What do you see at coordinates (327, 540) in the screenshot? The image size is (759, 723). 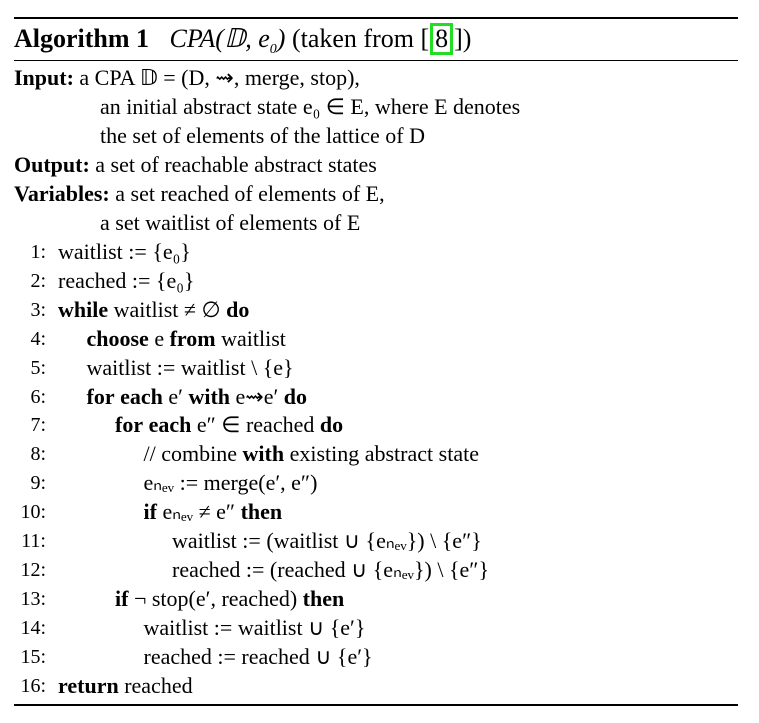 I see `code-line: waitlist := (waitlist ∪ {eₙₑᵥ}) \ {e″}` at bounding box center [327, 540].